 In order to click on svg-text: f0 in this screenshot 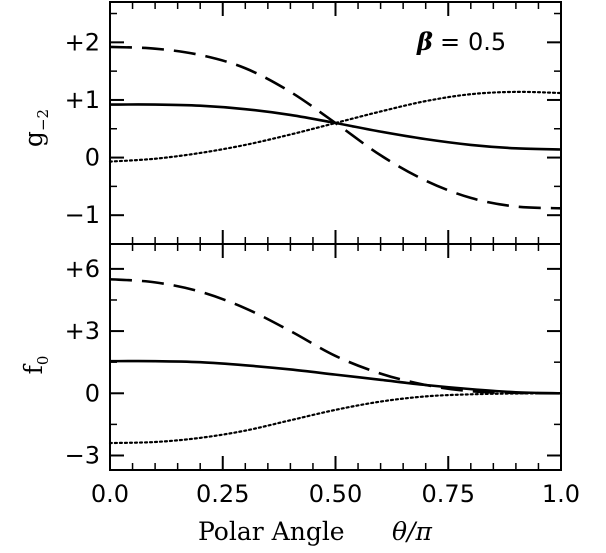, I will do `click(35, 365)`.